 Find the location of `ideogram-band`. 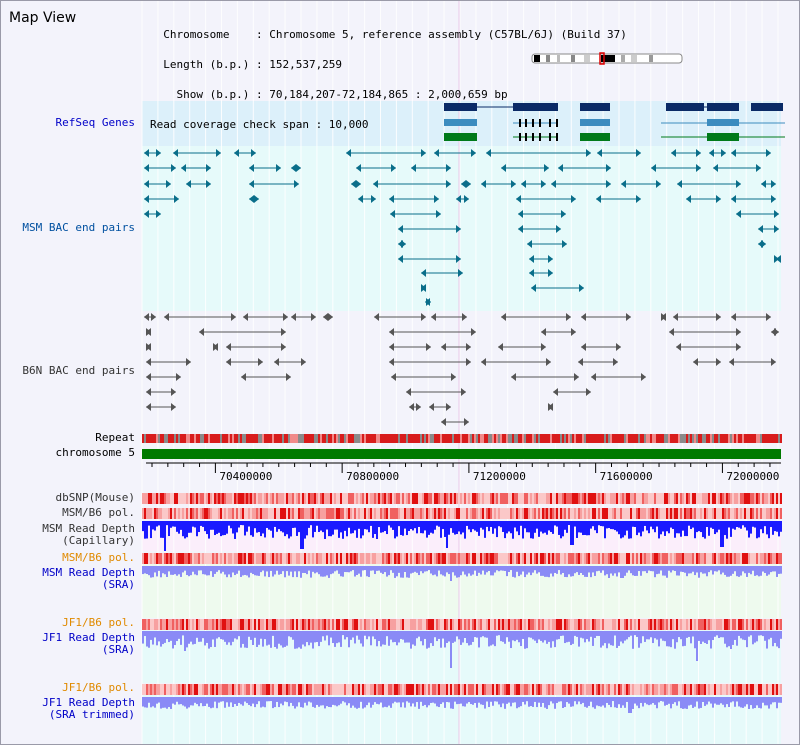

ideogram-band is located at coordinates (623, 58).